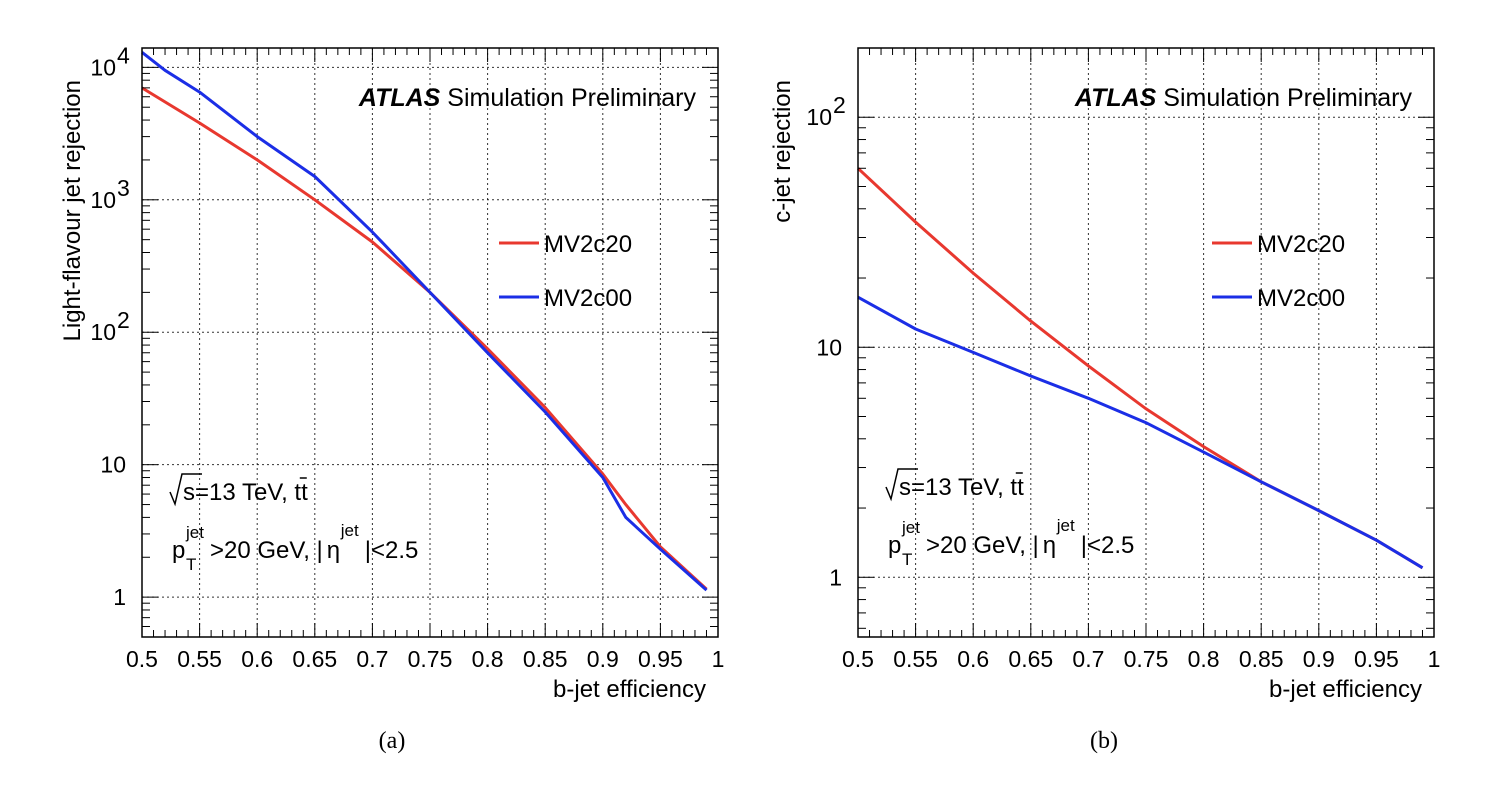 The image size is (1496, 785). What do you see at coordinates (123, 188) in the screenshot?
I see `y-tick-exponent: 3` at bounding box center [123, 188].